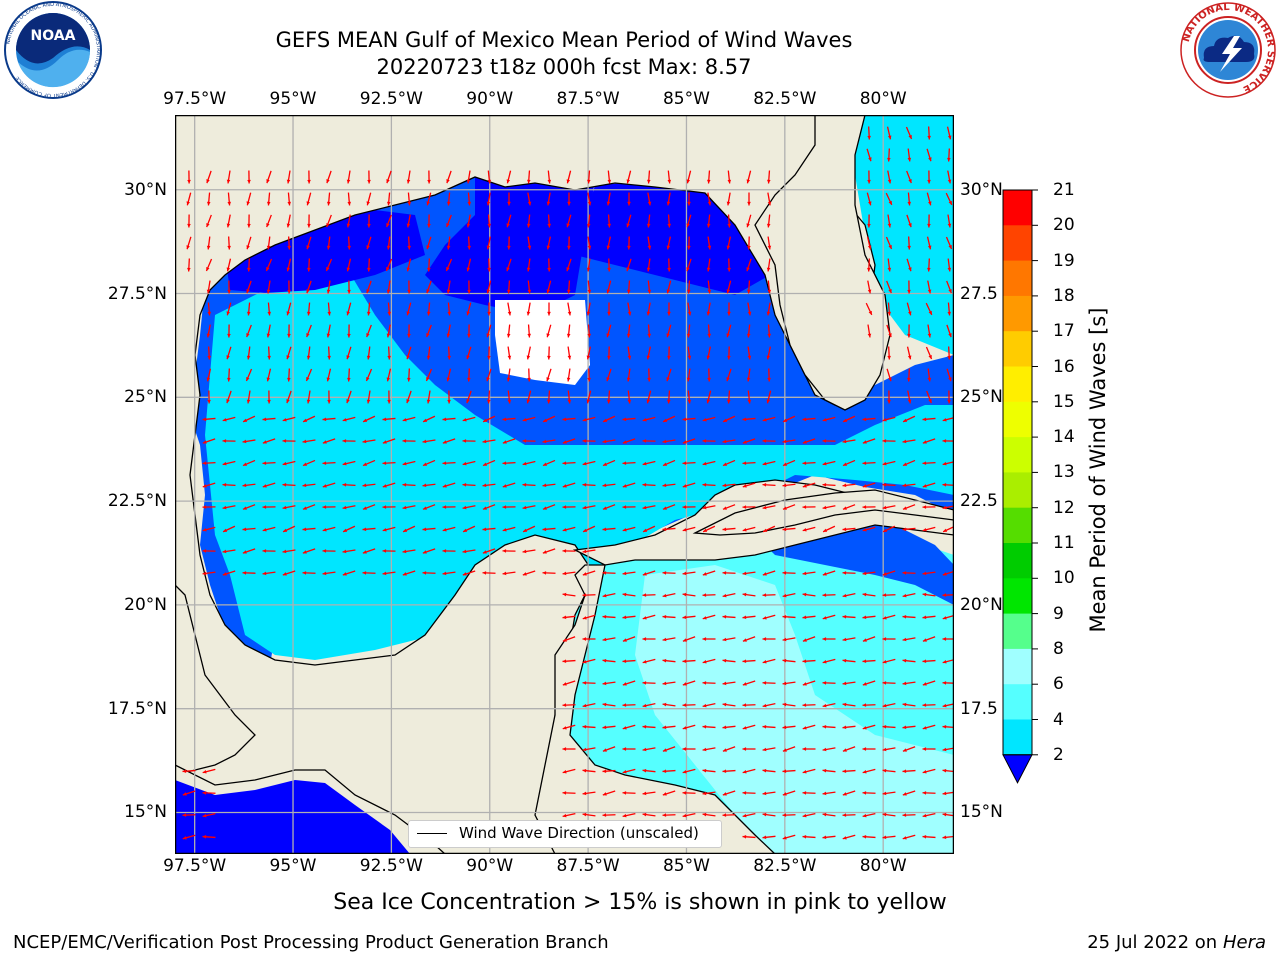 The height and width of the screenshot is (960, 1280). I want to click on lon-tick-bottom: 87.5°W, so click(588, 866).